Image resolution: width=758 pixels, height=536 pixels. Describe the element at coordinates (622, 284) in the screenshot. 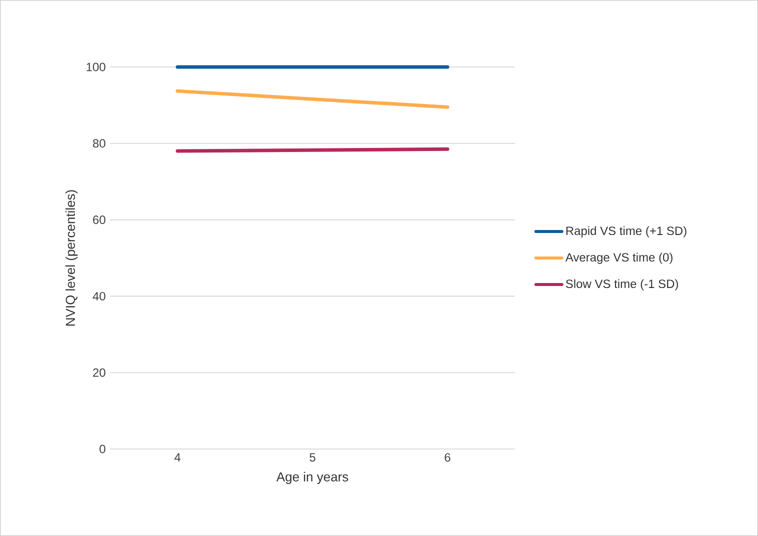

I see `legend-label: Slow VS time (-1 SD)` at that location.